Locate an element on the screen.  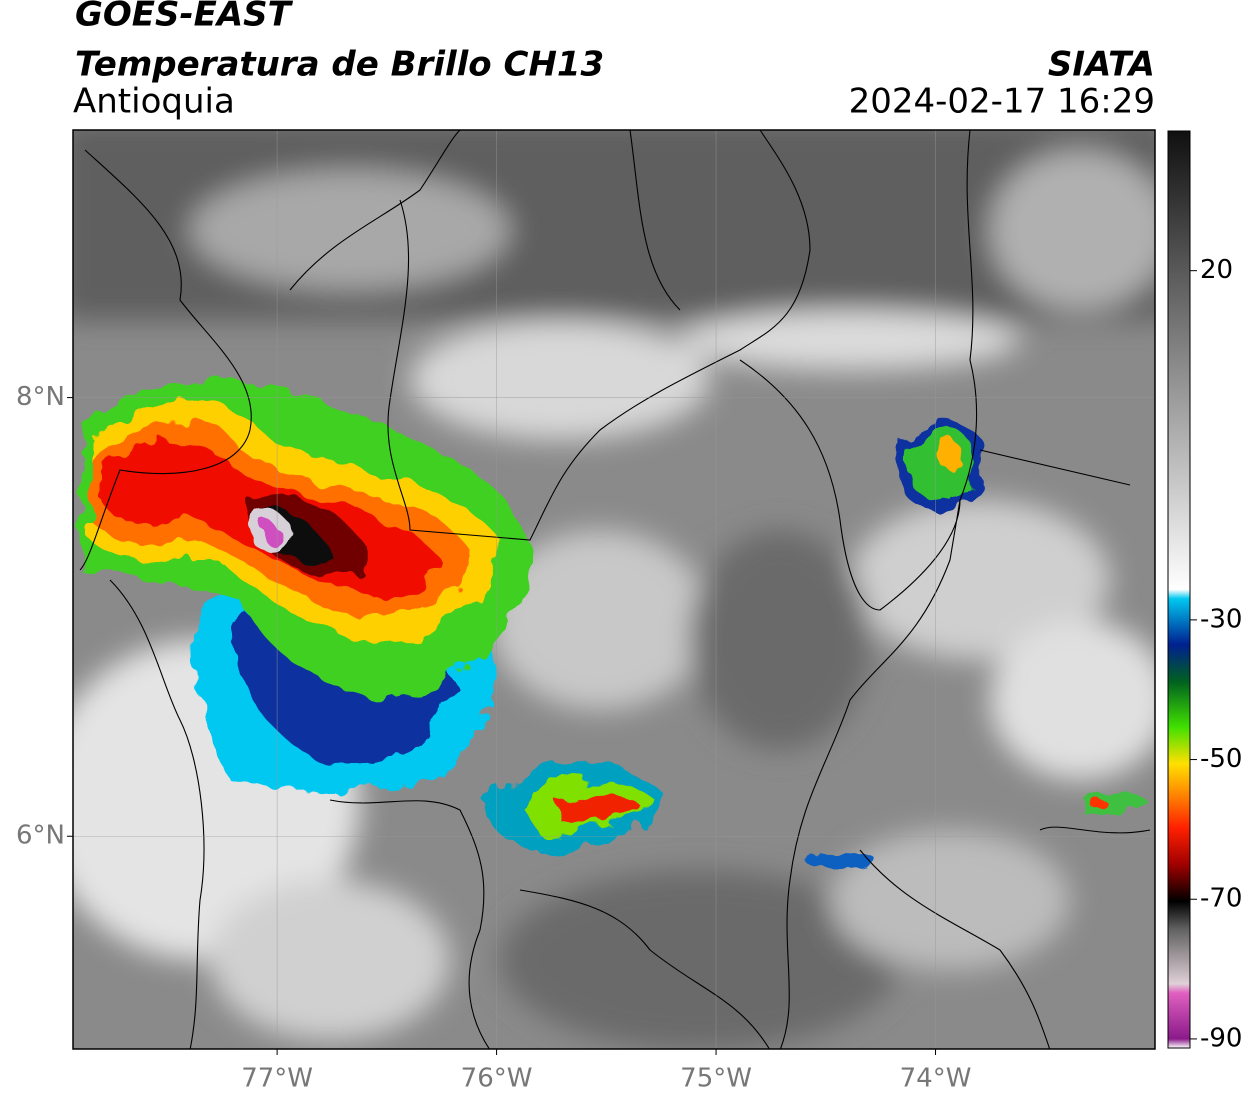
colorbar-tick-label: 20 is located at coordinates (1216, 270).